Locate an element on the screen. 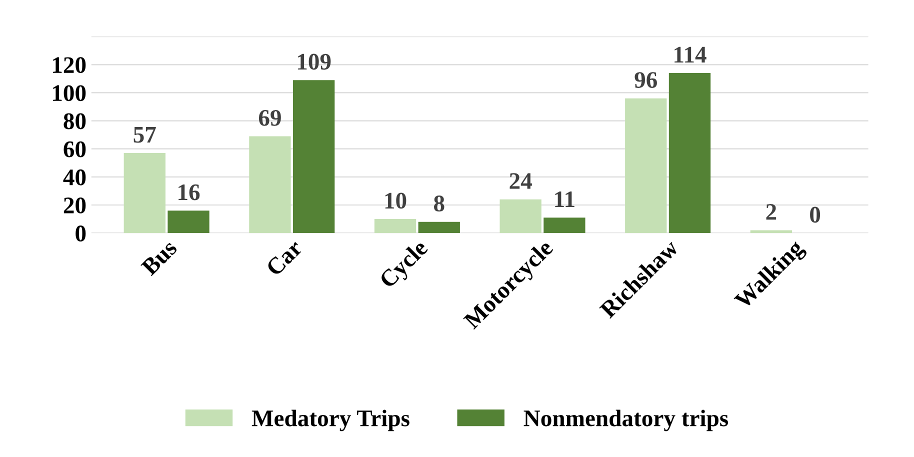 This screenshot has height=457, width=914. legend-label: Medatory Trips is located at coordinates (331, 421).